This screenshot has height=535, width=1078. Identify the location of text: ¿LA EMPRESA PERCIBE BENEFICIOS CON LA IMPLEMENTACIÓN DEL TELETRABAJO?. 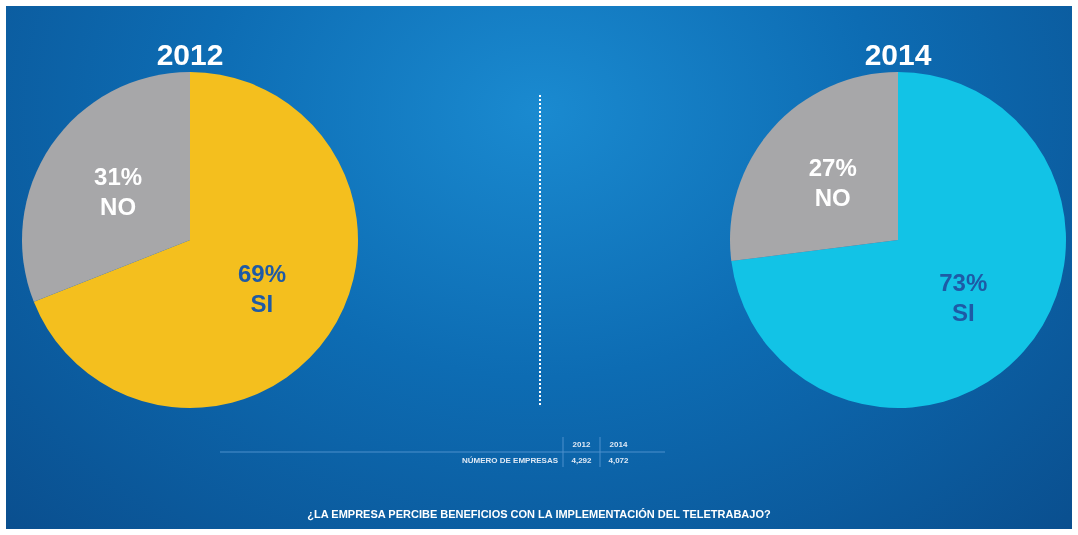
(539, 514).